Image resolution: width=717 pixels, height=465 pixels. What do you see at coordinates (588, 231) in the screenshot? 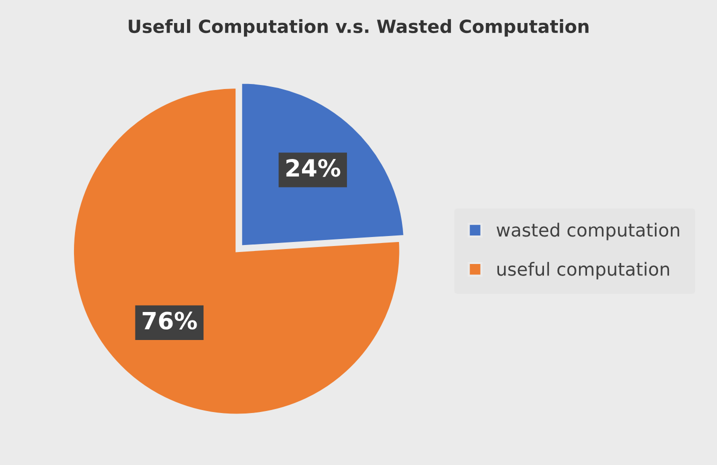
I see `legend-label: wasted computation` at bounding box center [588, 231].